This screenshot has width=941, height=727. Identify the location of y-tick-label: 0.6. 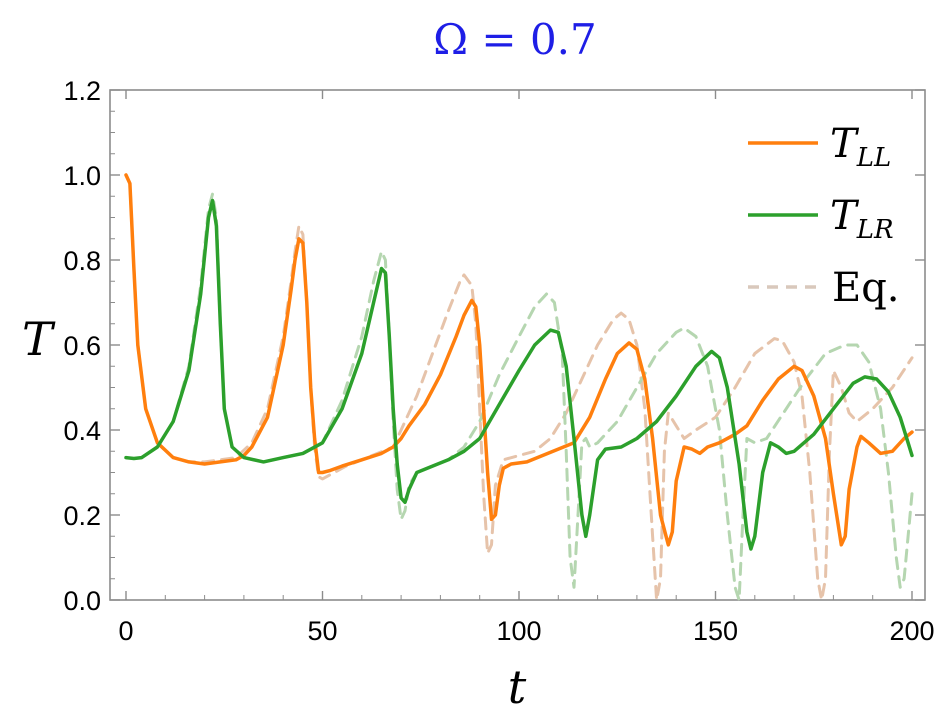
(82, 346).